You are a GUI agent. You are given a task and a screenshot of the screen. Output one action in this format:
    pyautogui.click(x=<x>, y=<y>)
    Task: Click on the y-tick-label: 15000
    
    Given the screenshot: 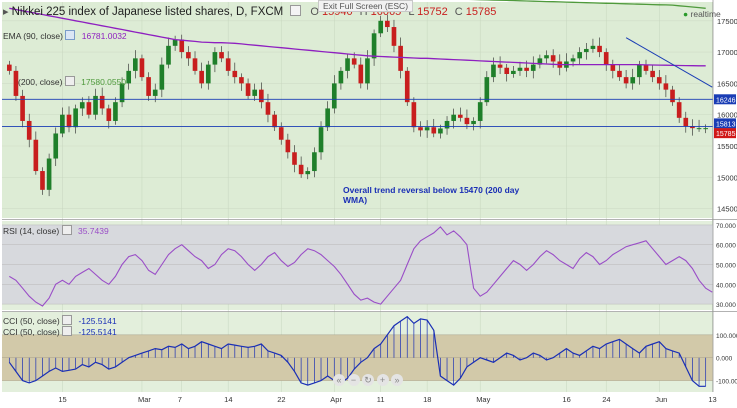 What is the action you would take?
    pyautogui.click(x=727, y=177)
    